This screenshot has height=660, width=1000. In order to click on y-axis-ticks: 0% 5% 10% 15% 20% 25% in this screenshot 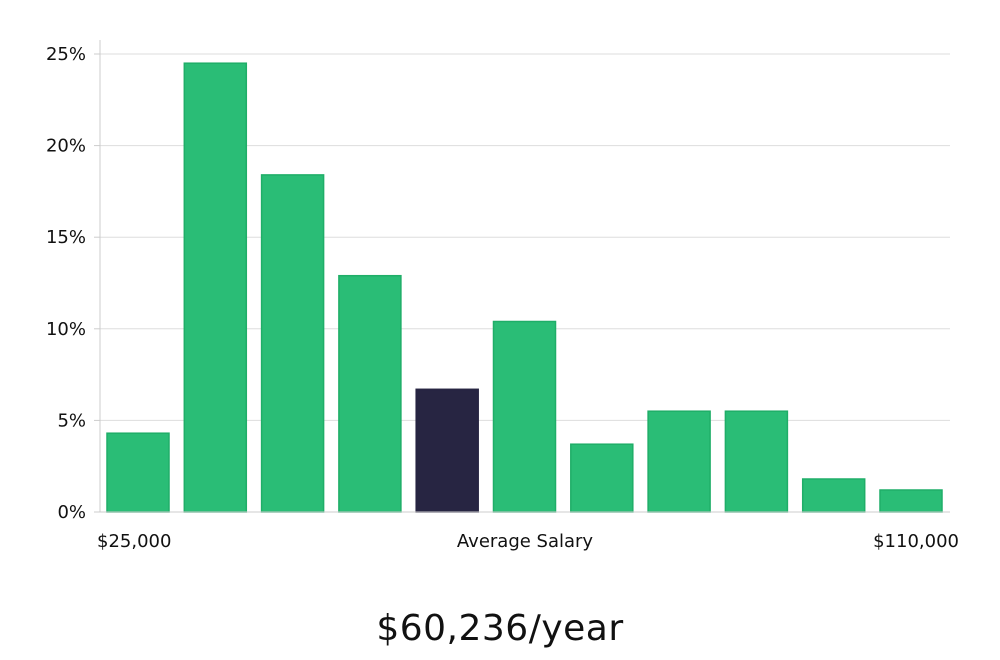, I will do `click(73, 283)`.